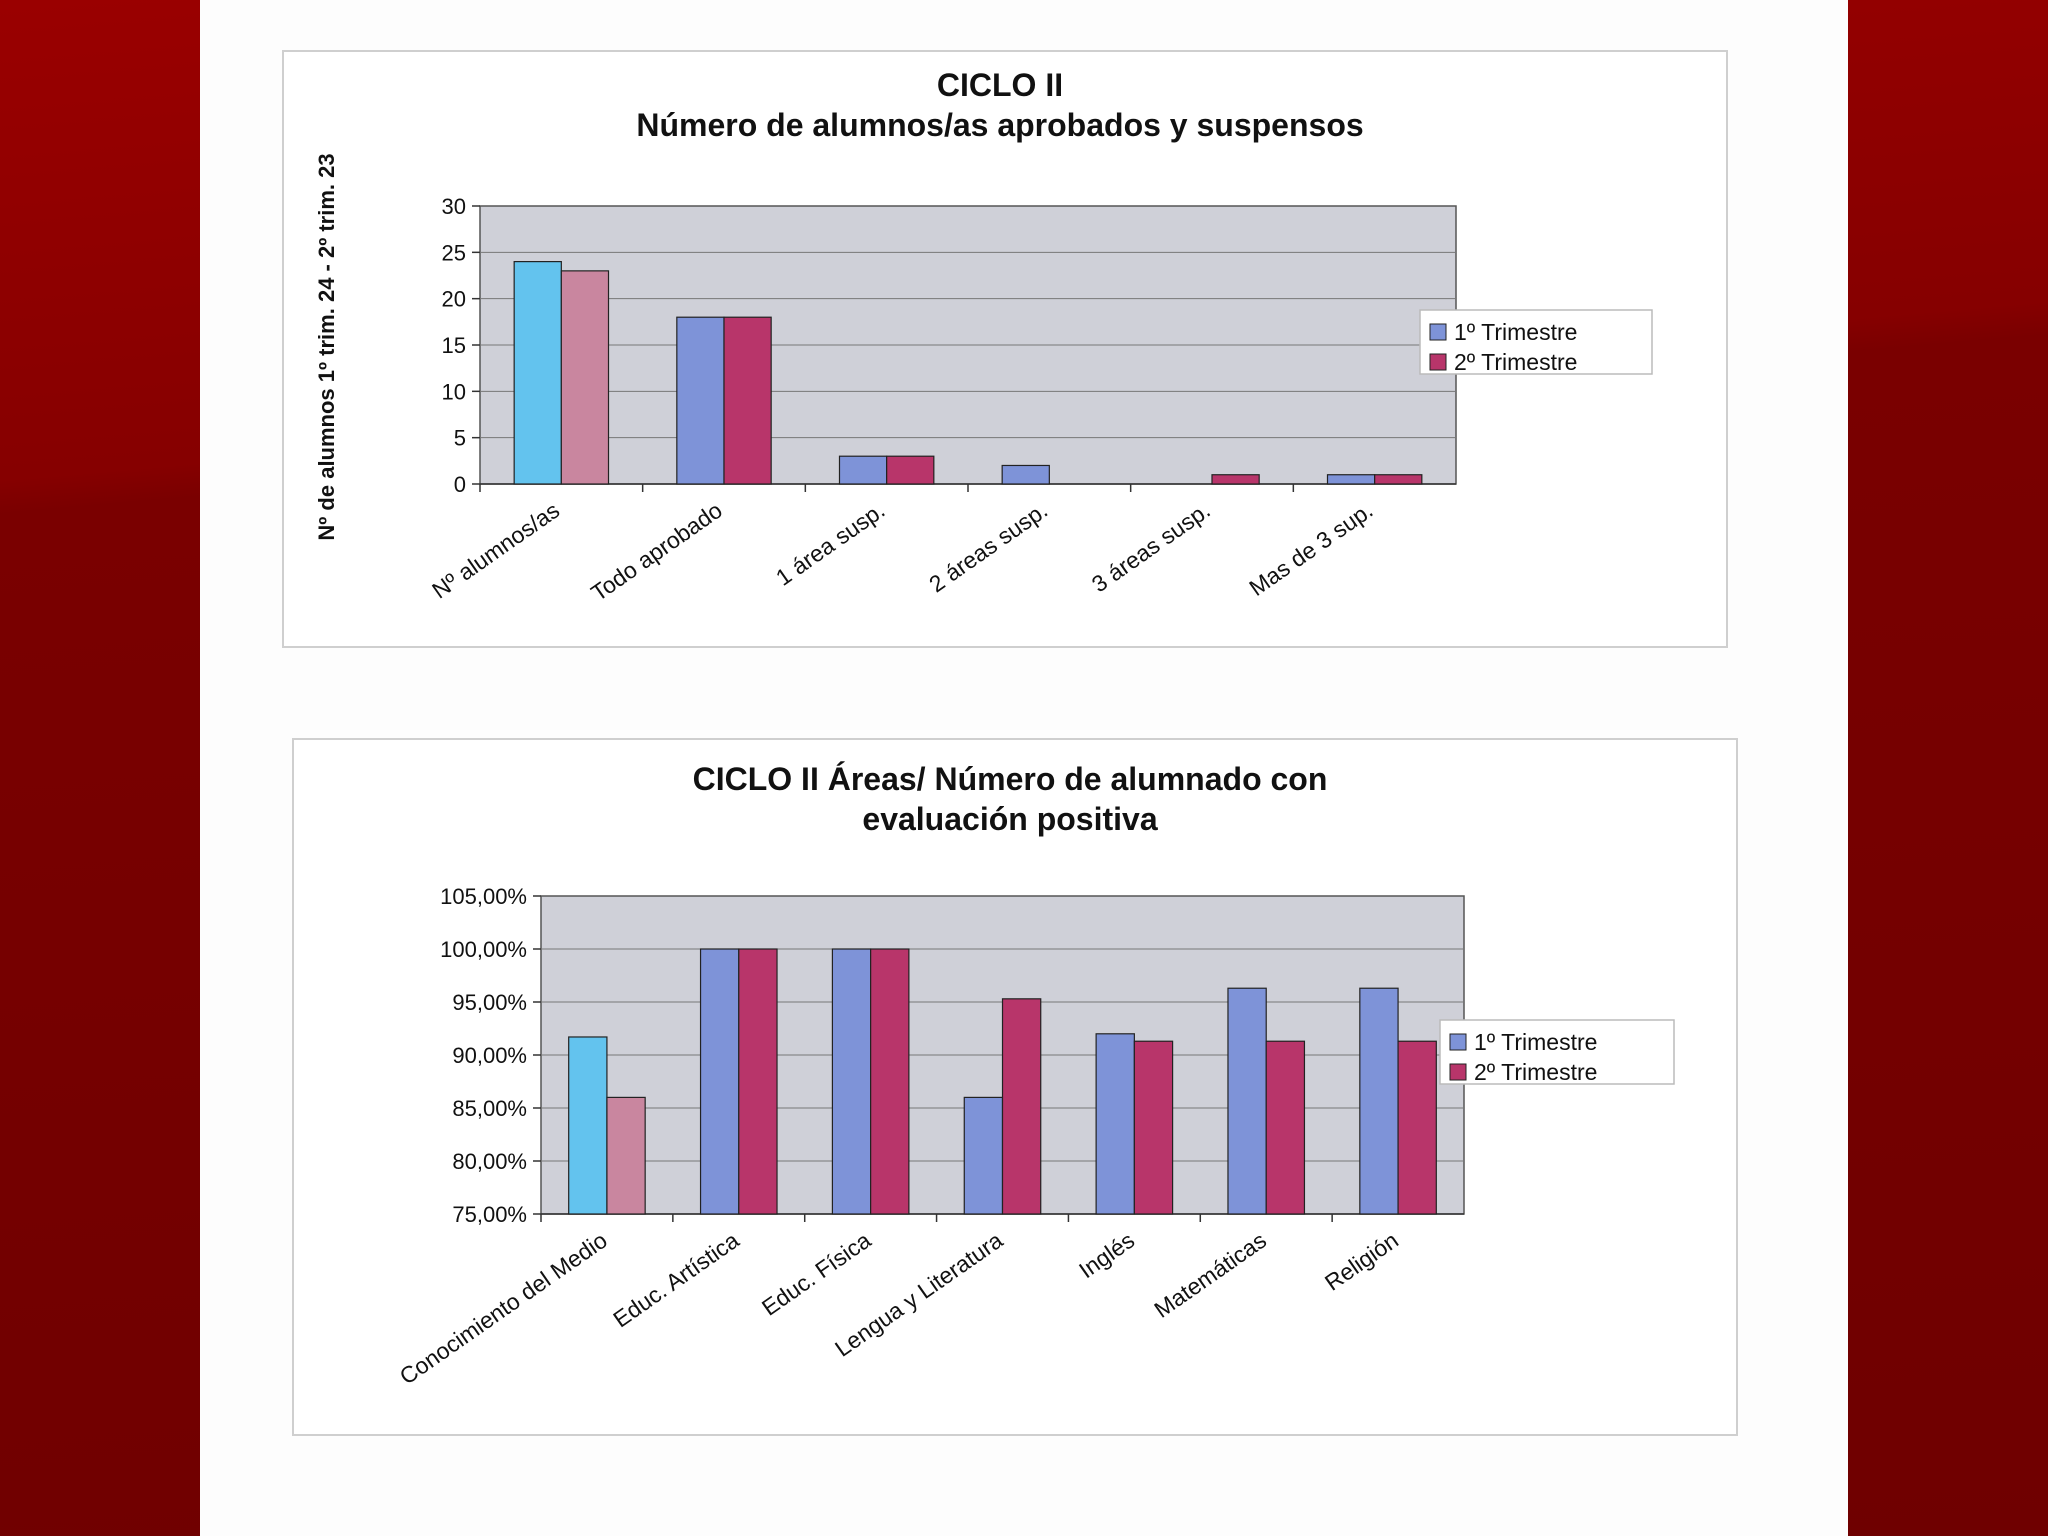 The image size is (2048, 1536). I want to click on category-label: Mas de 3 sup., so click(1310, 549).